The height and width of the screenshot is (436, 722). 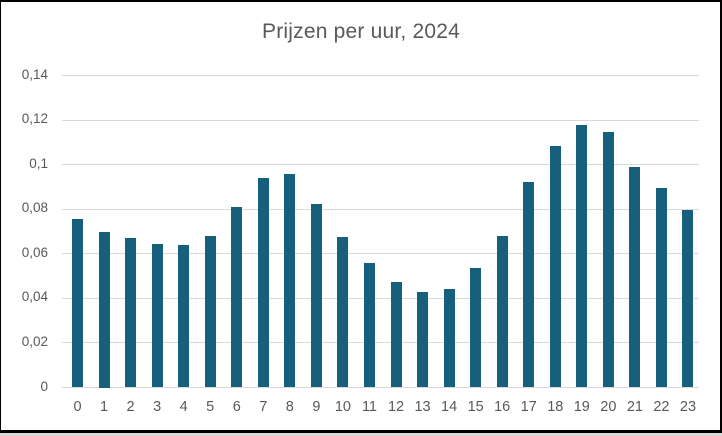 What do you see at coordinates (361, 434) in the screenshot?
I see `bottom-divider` at bounding box center [361, 434].